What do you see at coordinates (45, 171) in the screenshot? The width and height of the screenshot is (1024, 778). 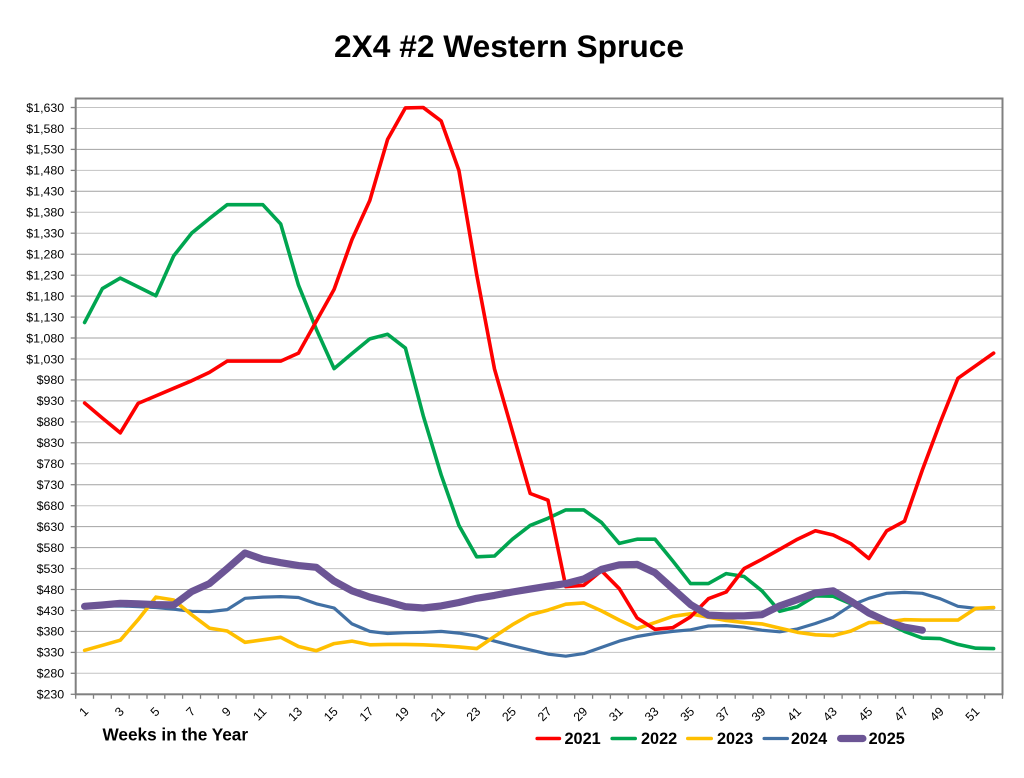 I see `svg-text: $1,480` at bounding box center [45, 171].